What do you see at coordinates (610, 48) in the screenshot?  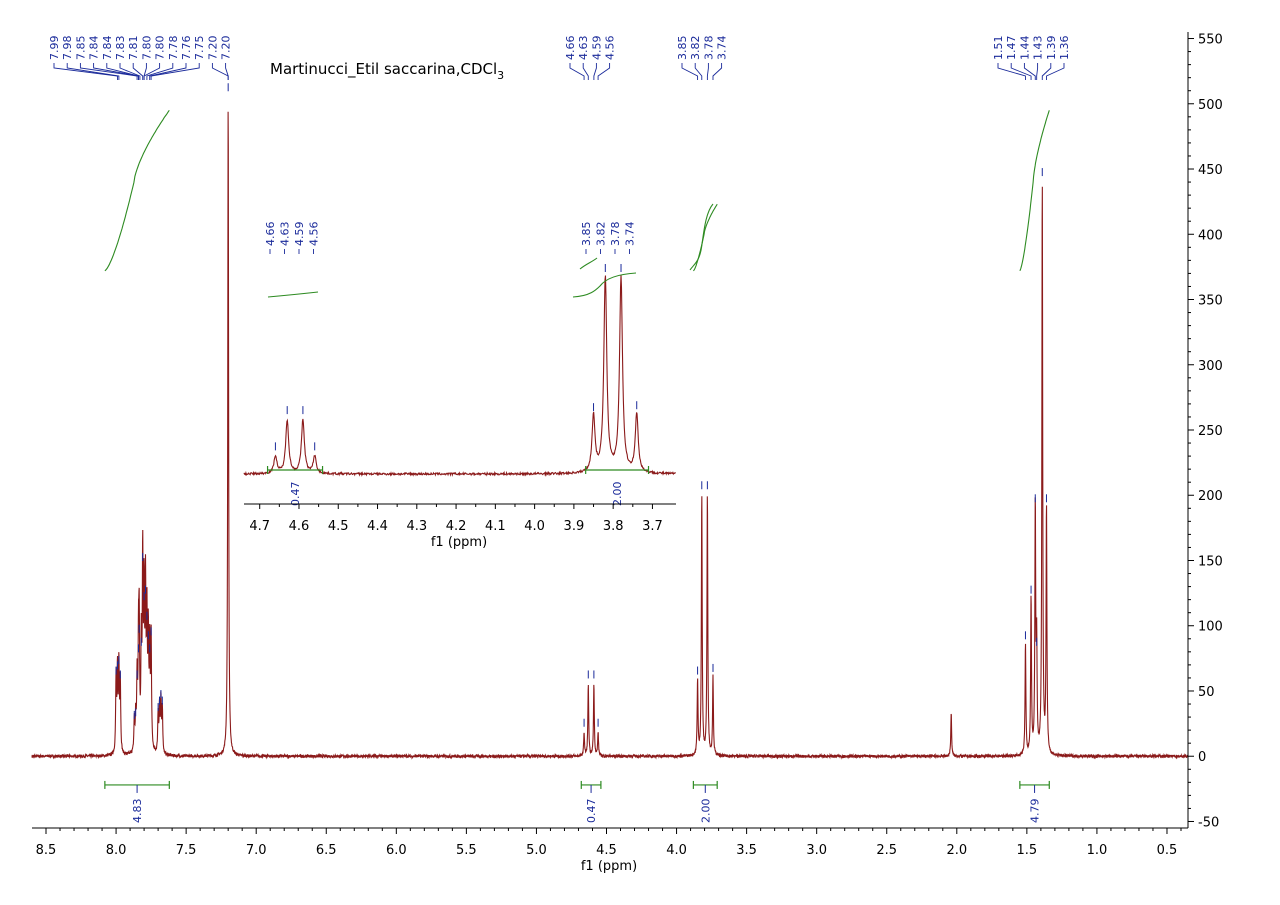 I see `peak-label: 4.56` at bounding box center [610, 48].